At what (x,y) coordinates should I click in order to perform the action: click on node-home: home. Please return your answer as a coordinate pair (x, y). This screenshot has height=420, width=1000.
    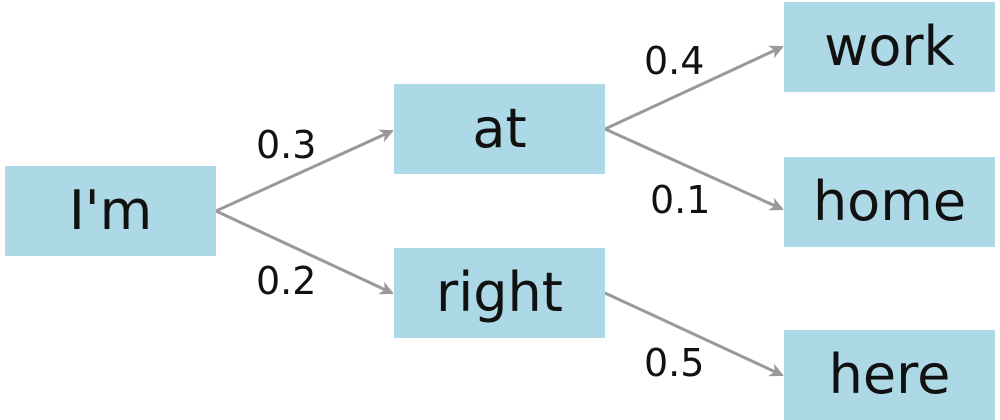
    Looking at the image, I should click on (889, 202).